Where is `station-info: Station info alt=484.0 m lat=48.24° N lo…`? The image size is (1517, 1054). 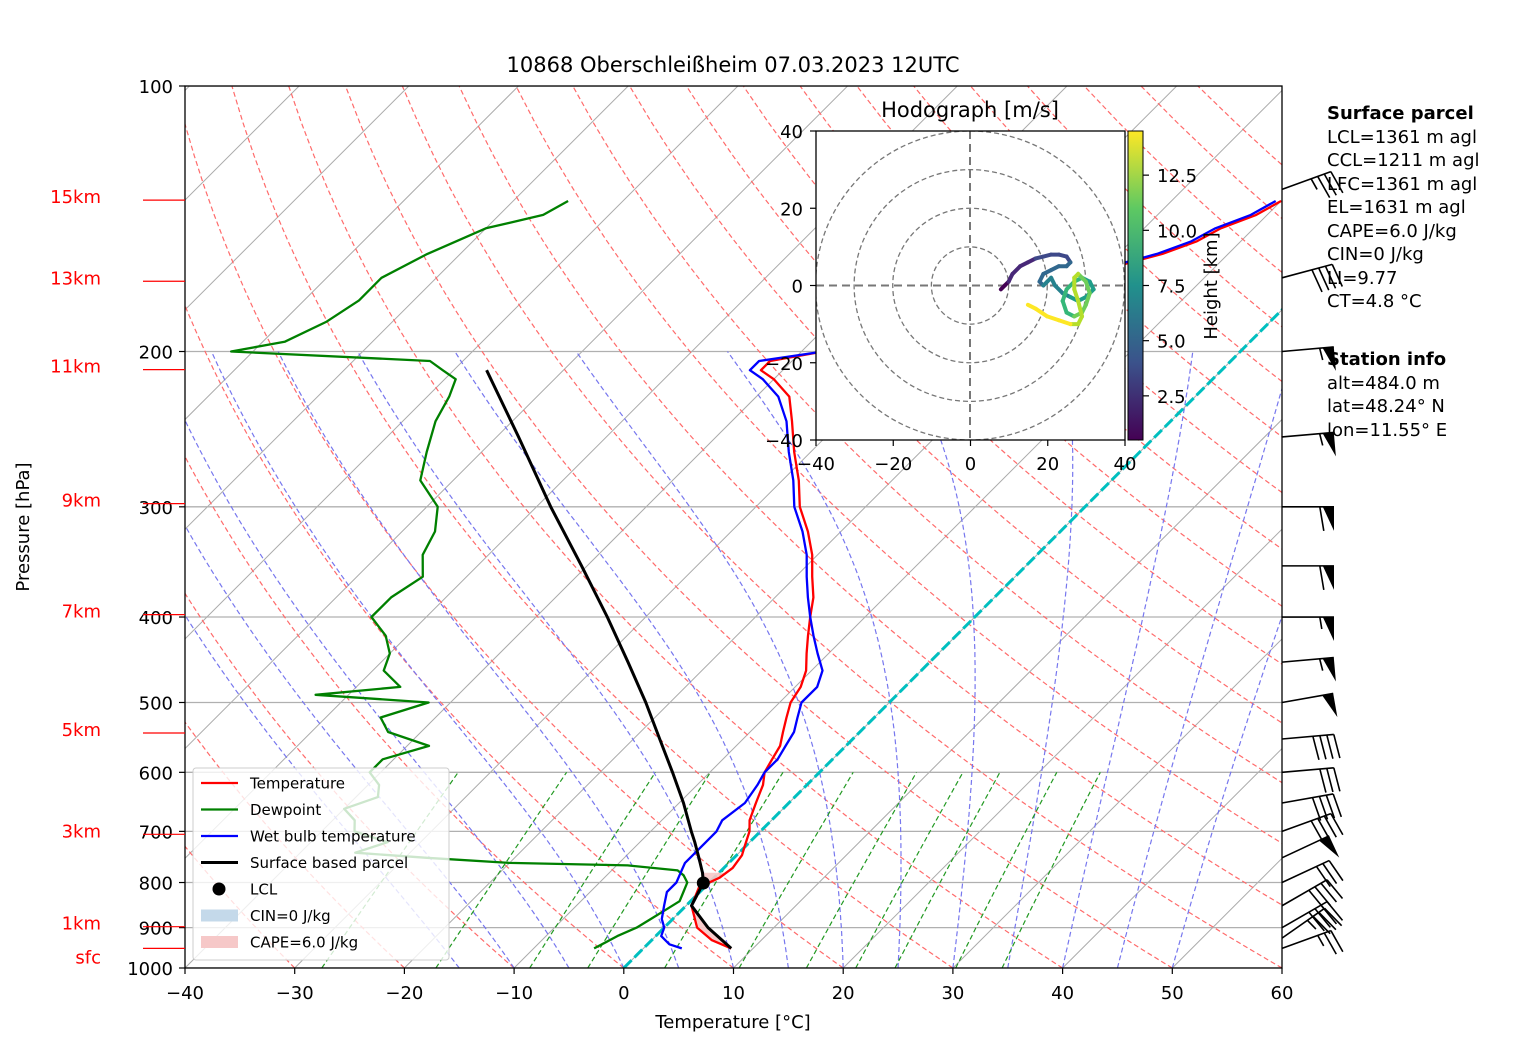
station-info: Station info alt=484.0 m lat=48.24° N lo… is located at coordinates (1387, 395).